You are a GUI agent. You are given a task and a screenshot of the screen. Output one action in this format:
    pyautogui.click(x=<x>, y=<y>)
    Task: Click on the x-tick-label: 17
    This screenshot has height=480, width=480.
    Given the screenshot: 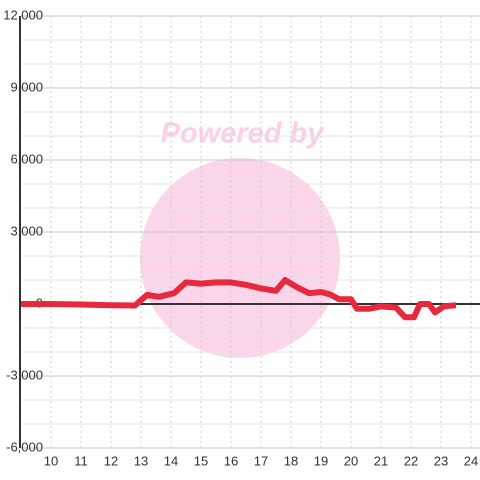 What is the action you would take?
    pyautogui.click(x=261, y=460)
    